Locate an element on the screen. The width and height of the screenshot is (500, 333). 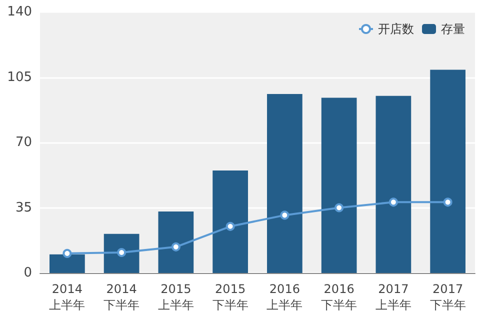
x-tick-label: 2017 上半年 is located at coordinates (393, 297).